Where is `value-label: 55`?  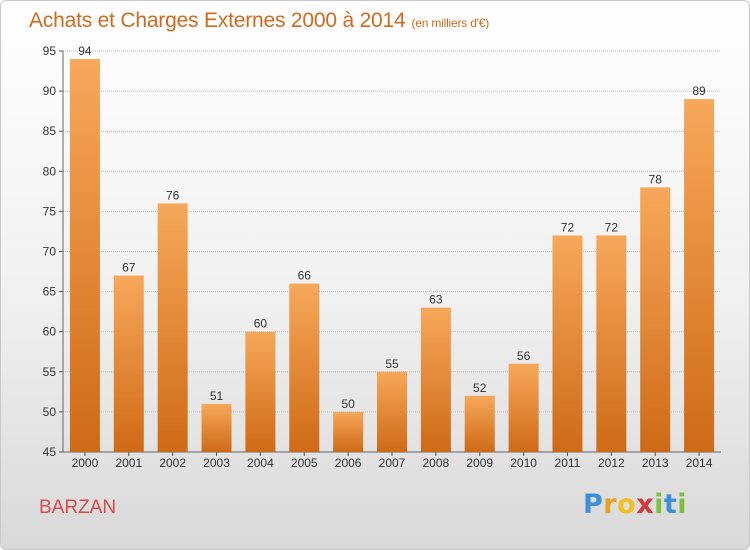
value-label: 55 is located at coordinates (392, 364).